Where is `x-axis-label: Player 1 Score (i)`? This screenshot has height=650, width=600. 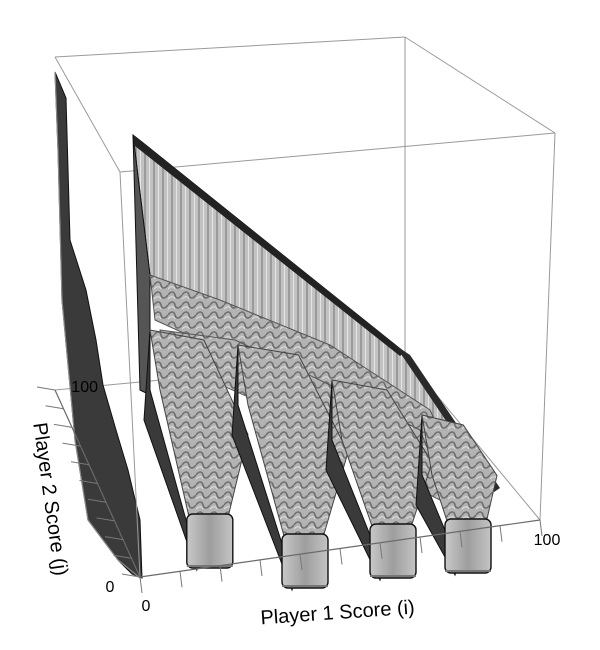 x-axis-label: Player 1 Score (i) is located at coordinates (338, 613).